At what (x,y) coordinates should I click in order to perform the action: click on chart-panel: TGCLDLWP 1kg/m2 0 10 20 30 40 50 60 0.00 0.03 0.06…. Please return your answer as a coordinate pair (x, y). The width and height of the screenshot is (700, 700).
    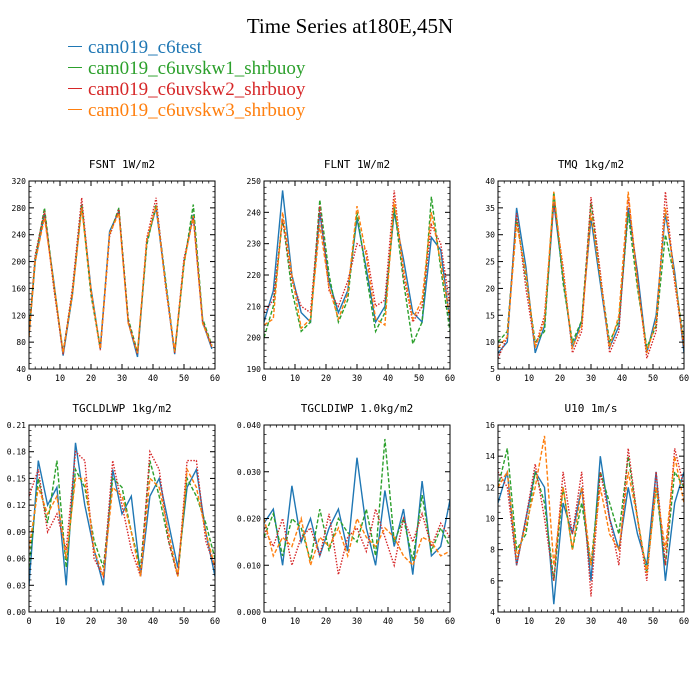
    Looking at the image, I should click on (113, 514).